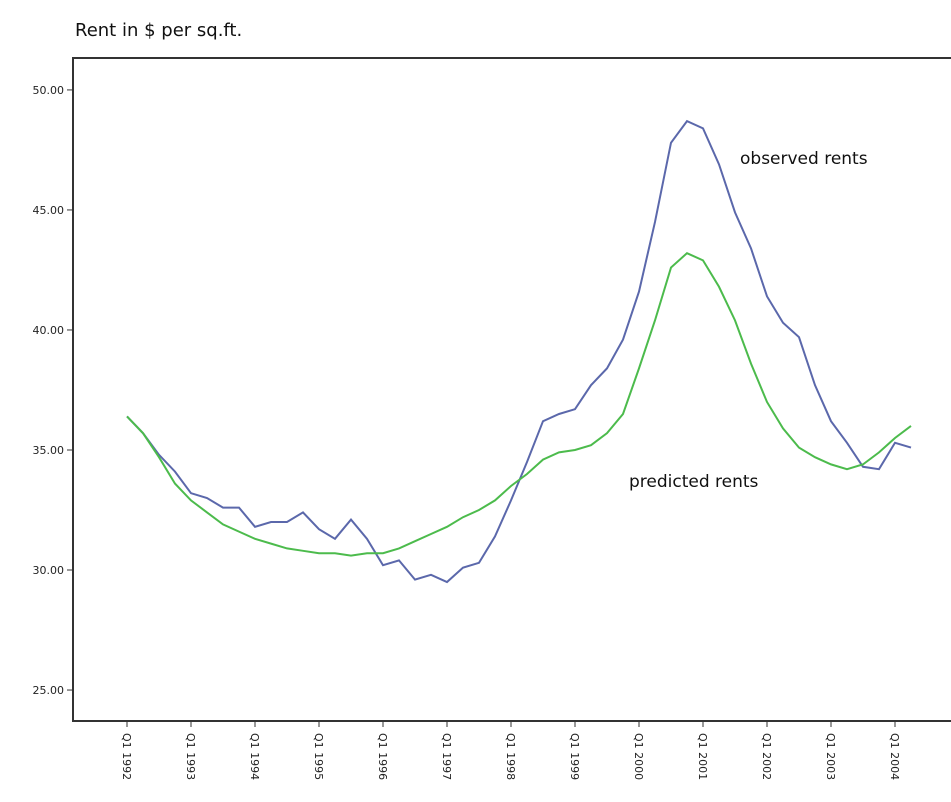  I want to click on series-annotation: observed rents, so click(804, 159).